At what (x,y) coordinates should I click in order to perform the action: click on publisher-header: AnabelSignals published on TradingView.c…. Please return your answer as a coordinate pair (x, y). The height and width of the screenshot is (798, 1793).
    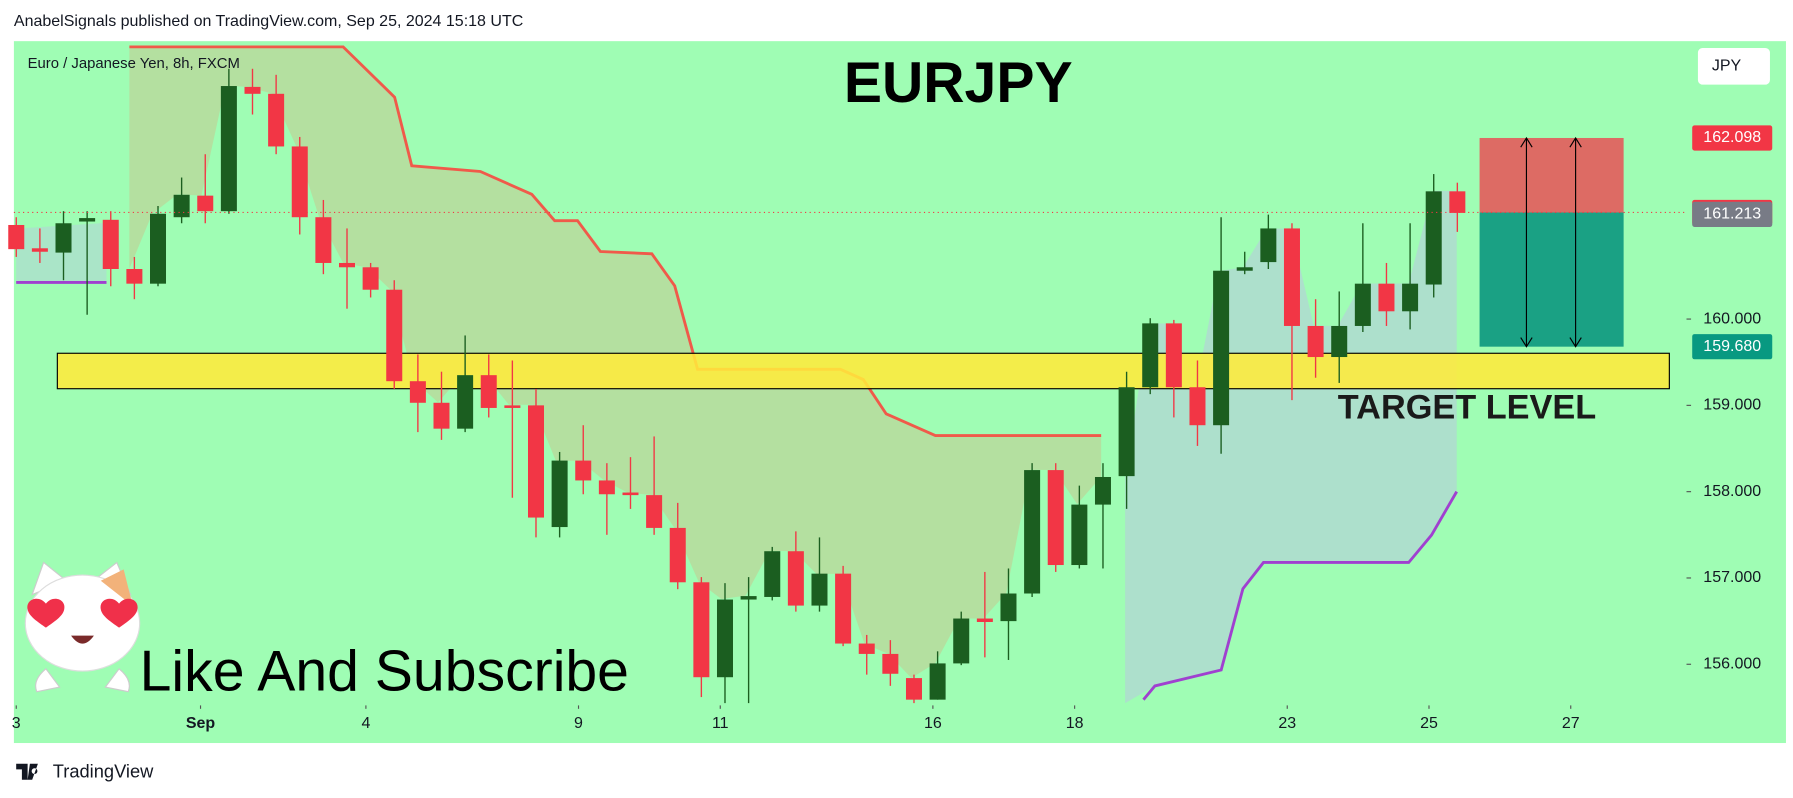
    Looking at the image, I should click on (268, 21).